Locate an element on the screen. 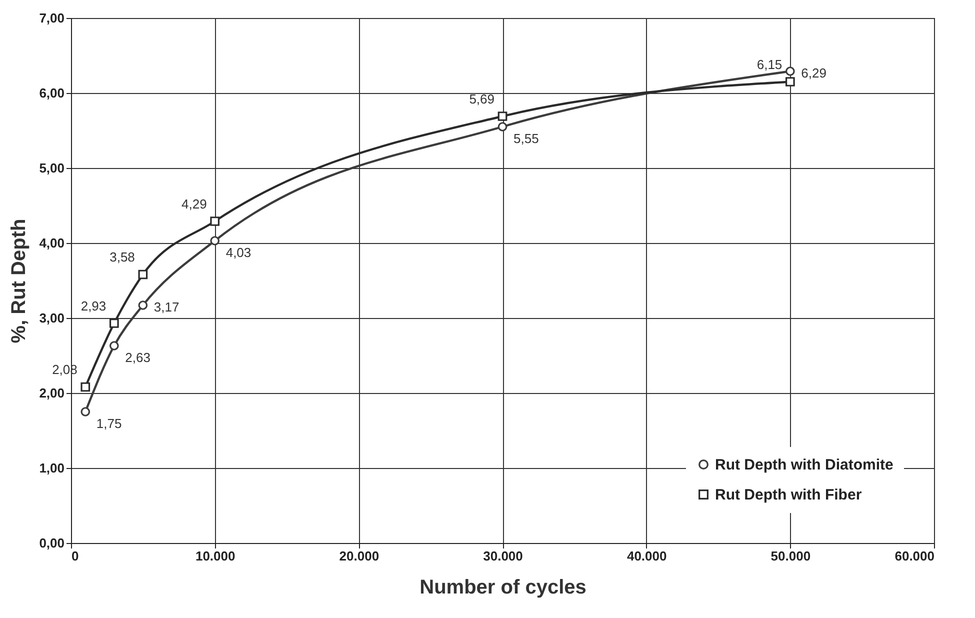 The width and height of the screenshot is (975, 618). data-label: 4,03 is located at coordinates (239, 252).